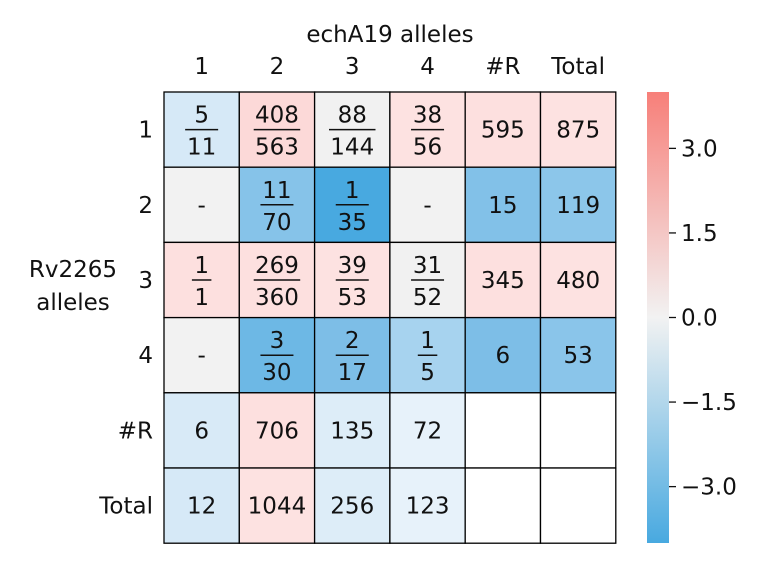 This screenshot has width=776, height=567. I want to click on heatmap-cell: 53, so click(578, 355).